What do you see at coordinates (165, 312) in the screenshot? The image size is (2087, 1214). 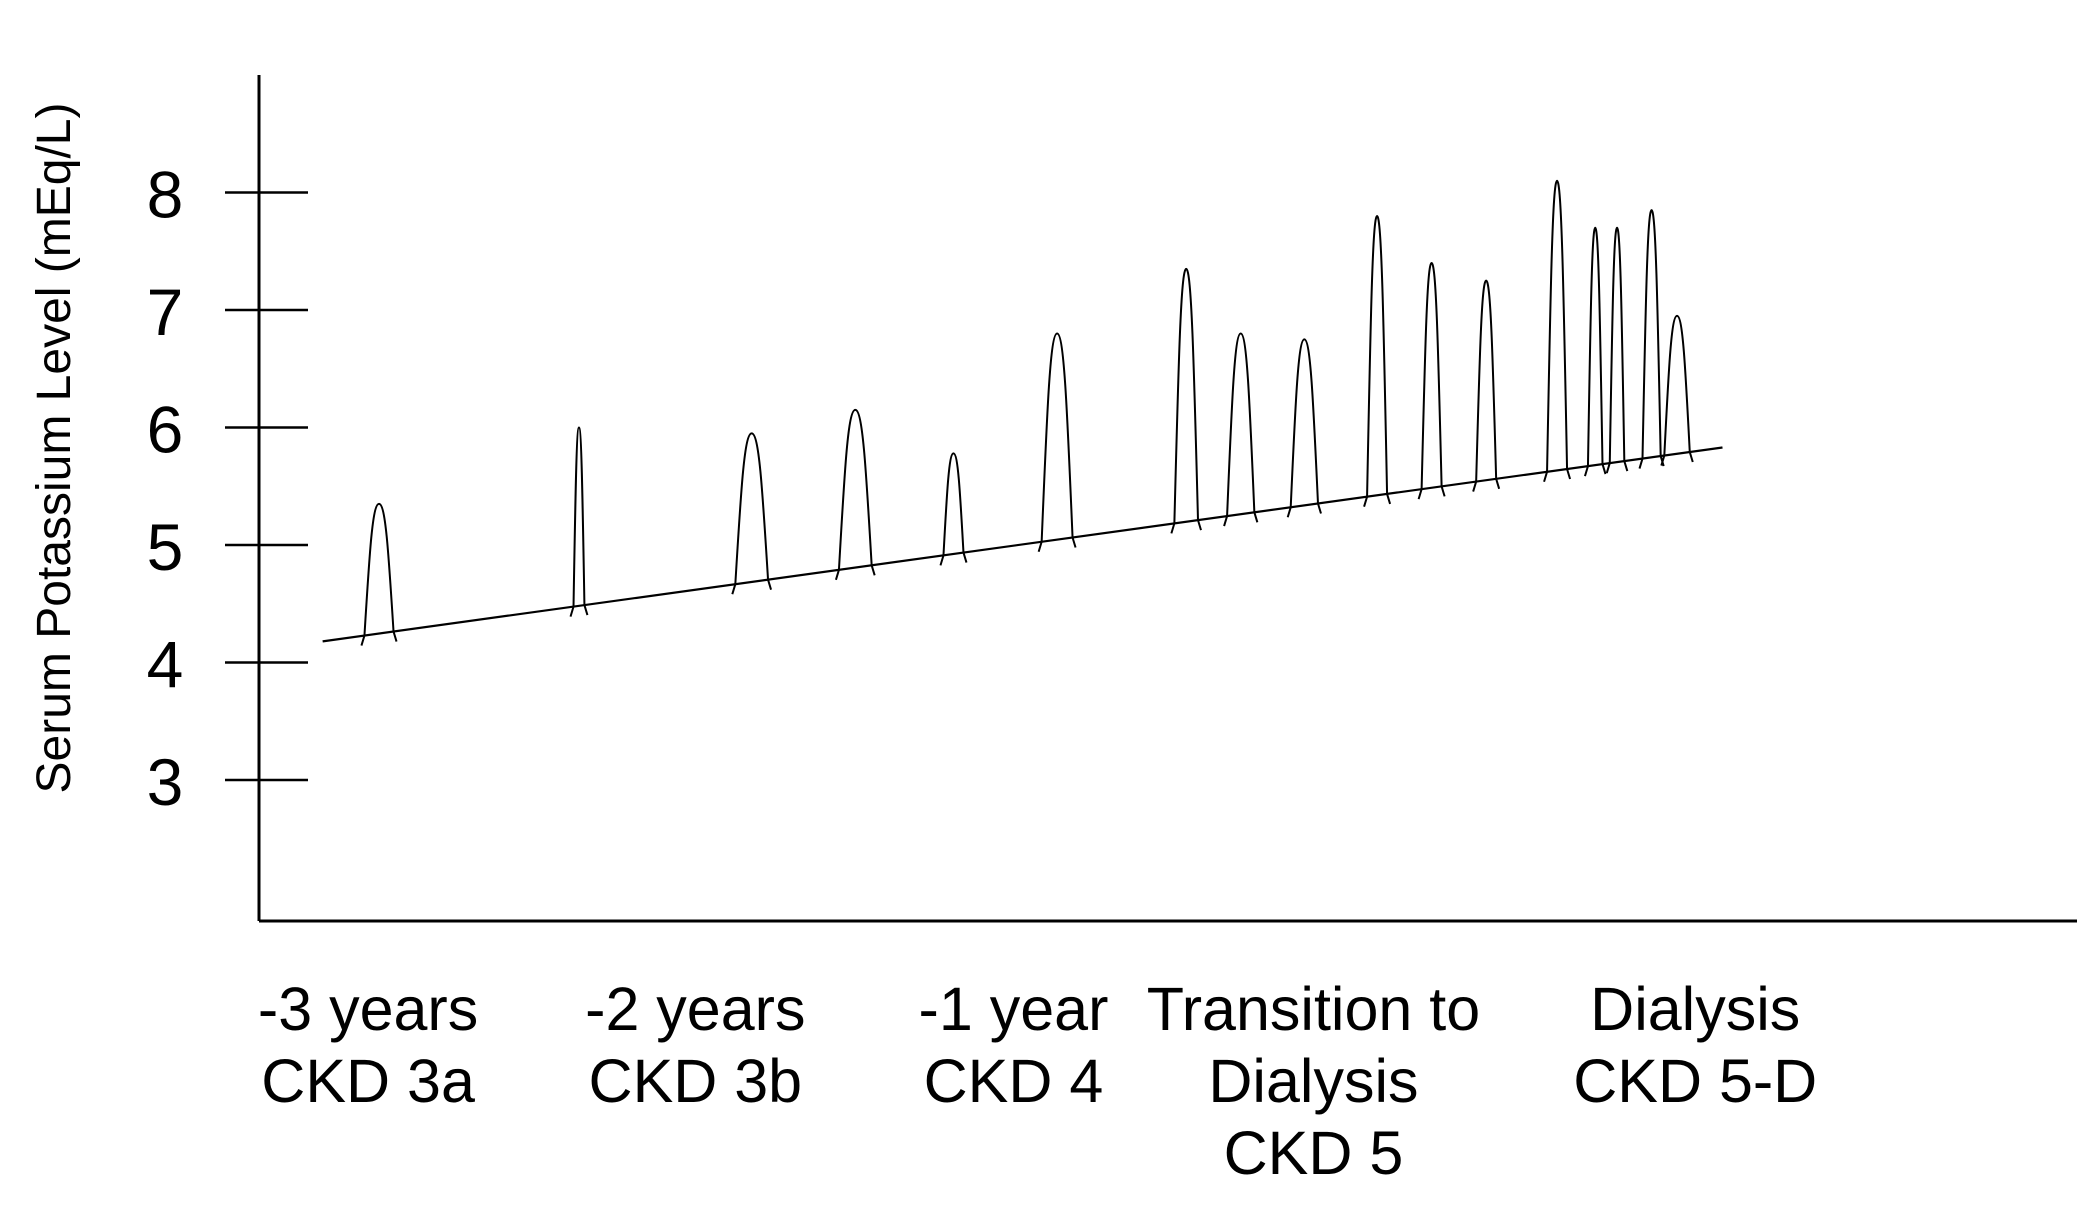 I see `y-tick-label-7: 7` at bounding box center [165, 312].